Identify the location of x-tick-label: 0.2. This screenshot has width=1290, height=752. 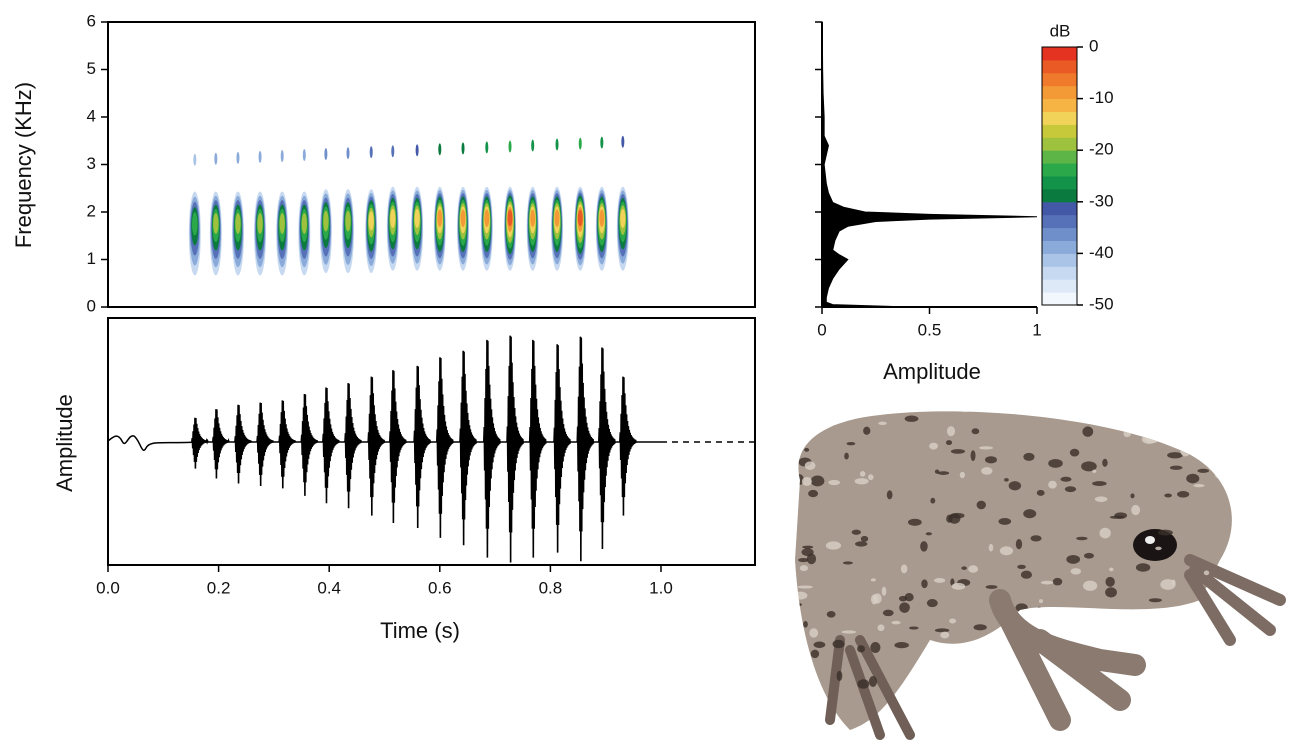
(219, 587).